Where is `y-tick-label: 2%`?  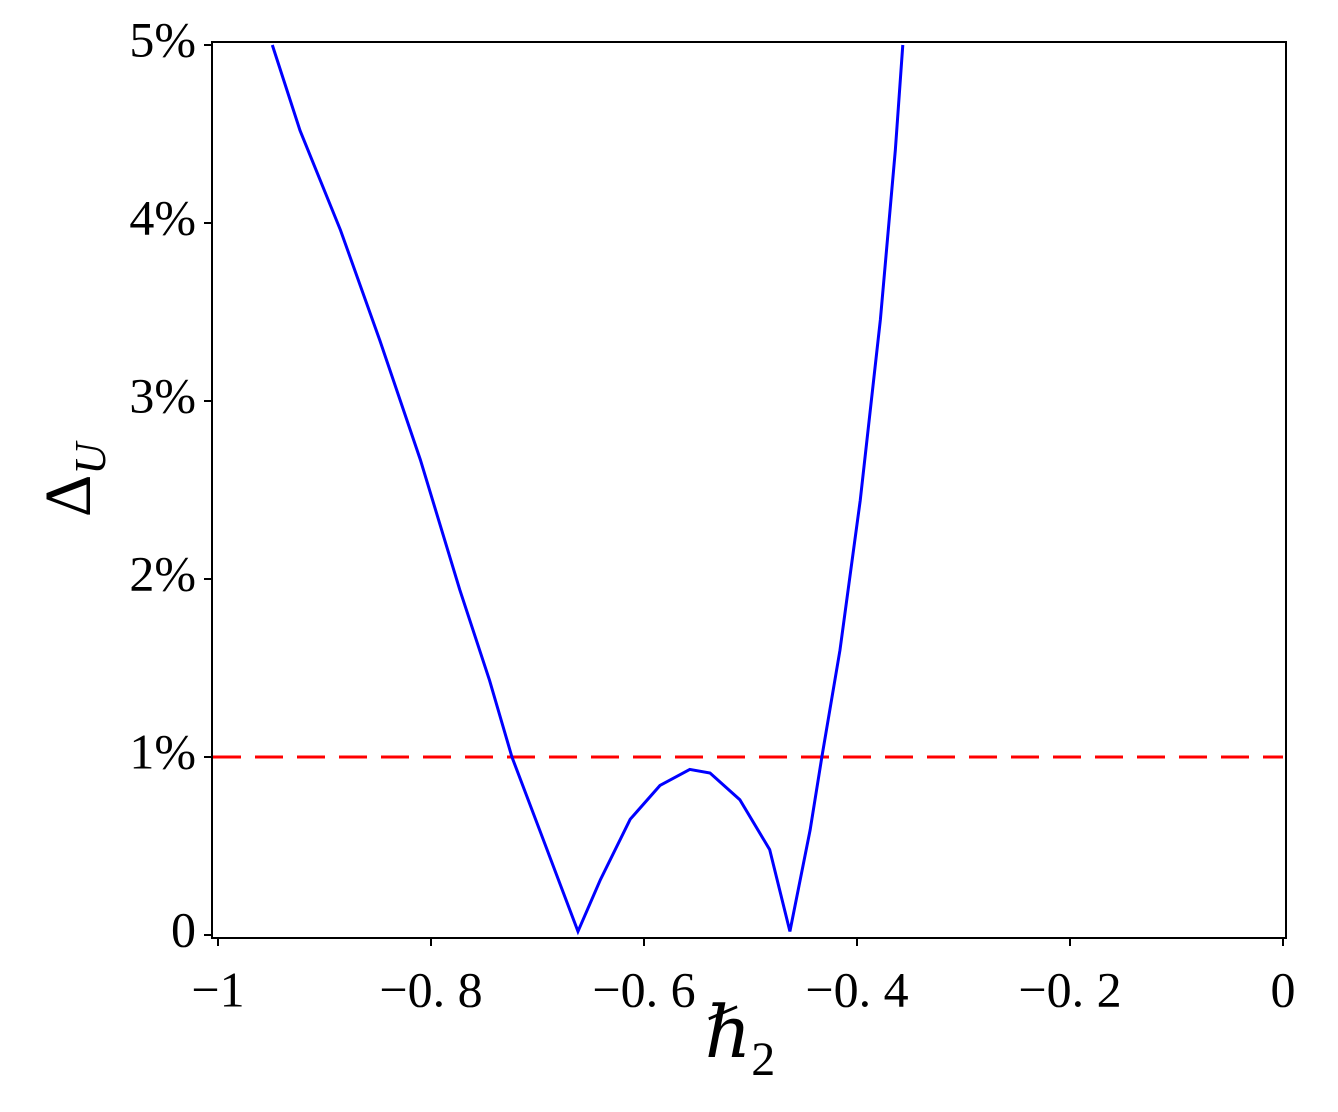 y-tick-label: 2% is located at coordinates (162, 573).